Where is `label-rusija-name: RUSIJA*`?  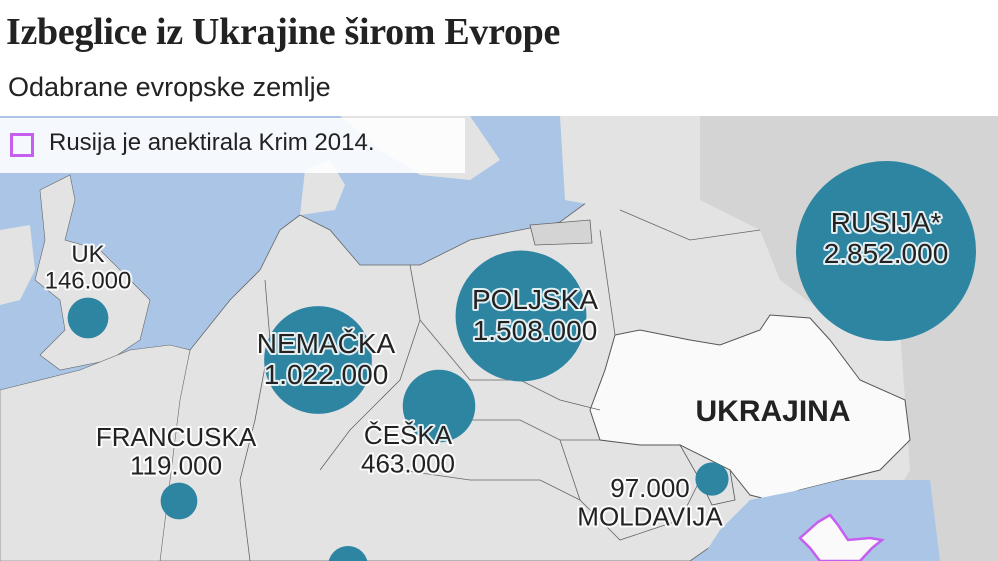 label-rusija-name: RUSIJA* is located at coordinates (886, 222).